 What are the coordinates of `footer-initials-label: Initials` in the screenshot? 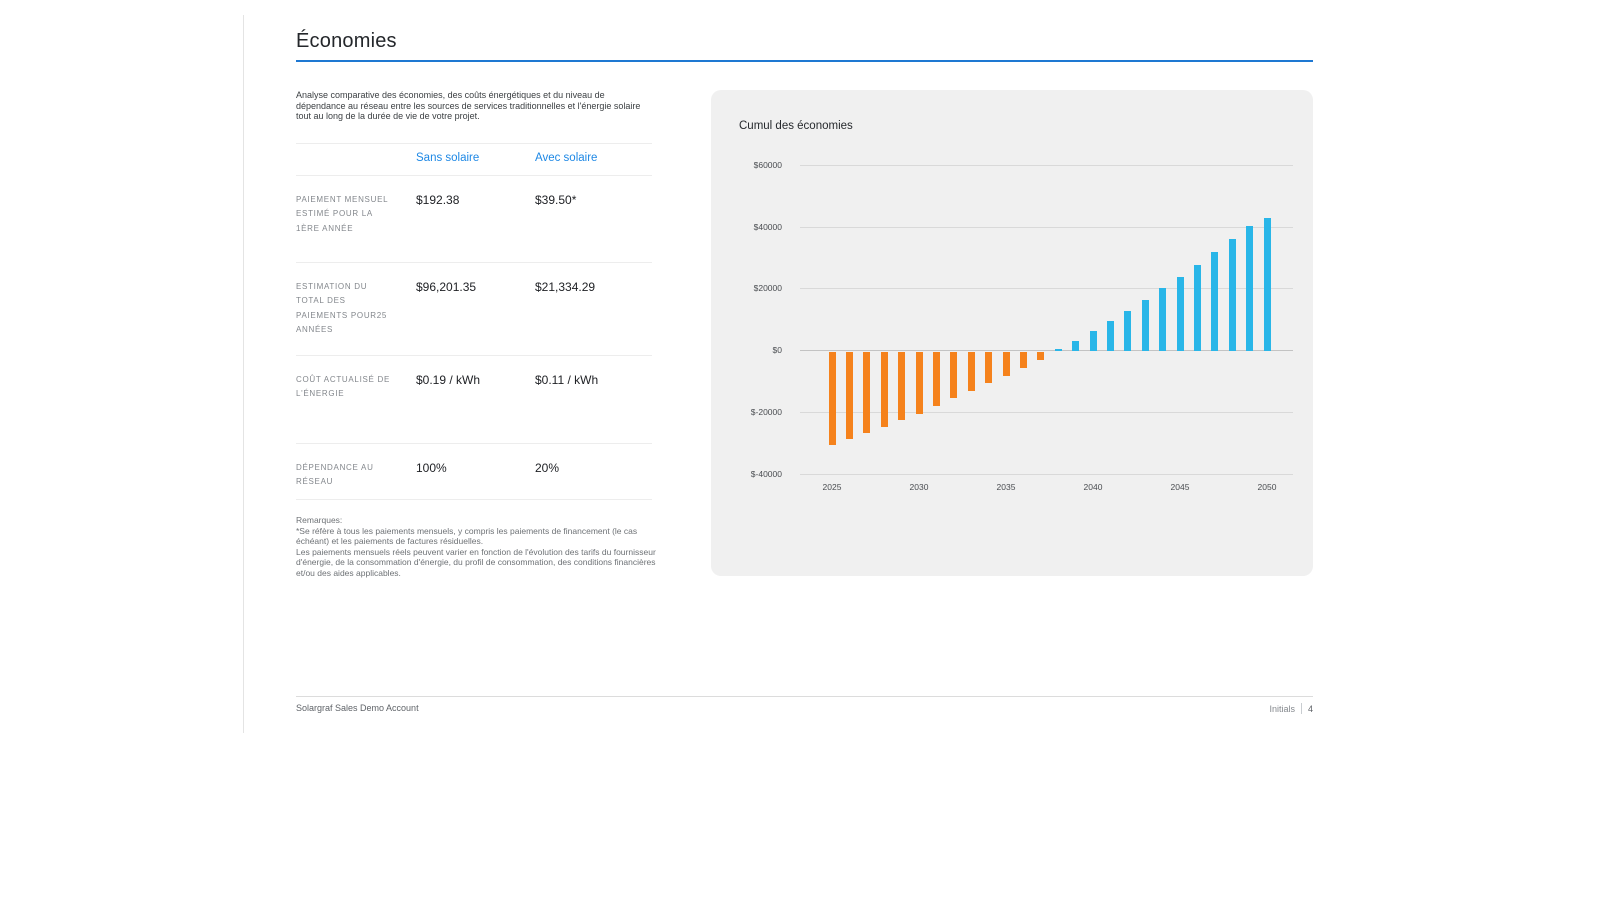 It's located at (1282, 708).